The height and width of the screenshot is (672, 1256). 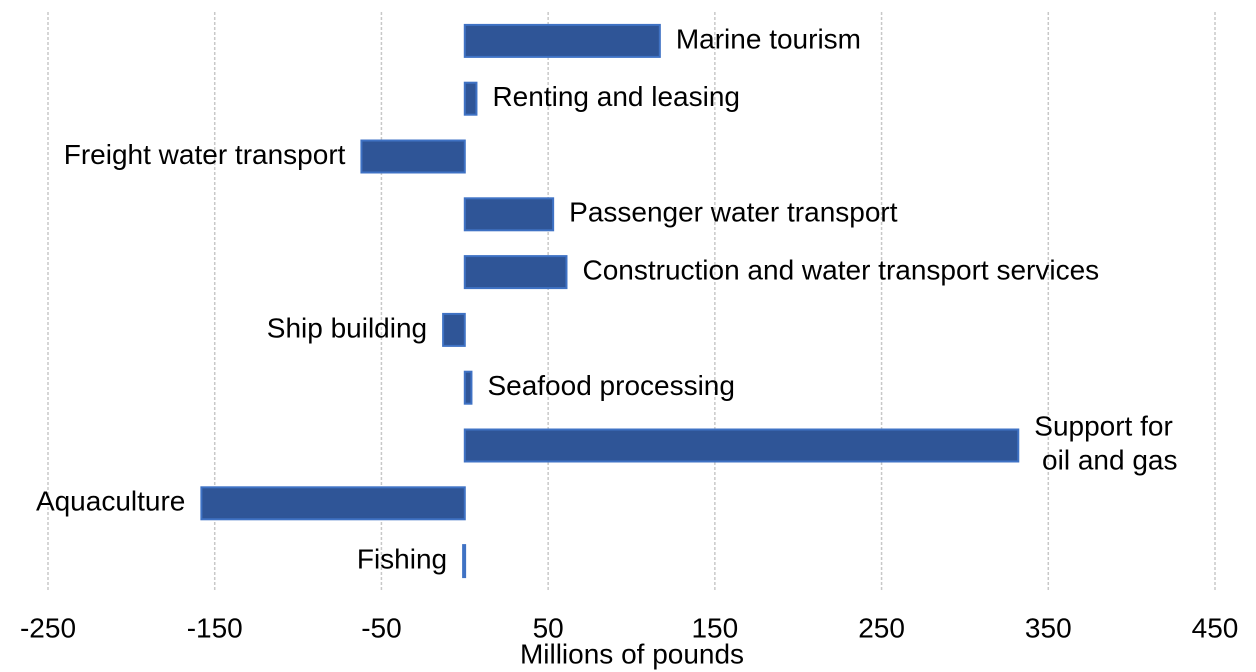 I want to click on x-tick-label: 250, so click(x=881, y=627).